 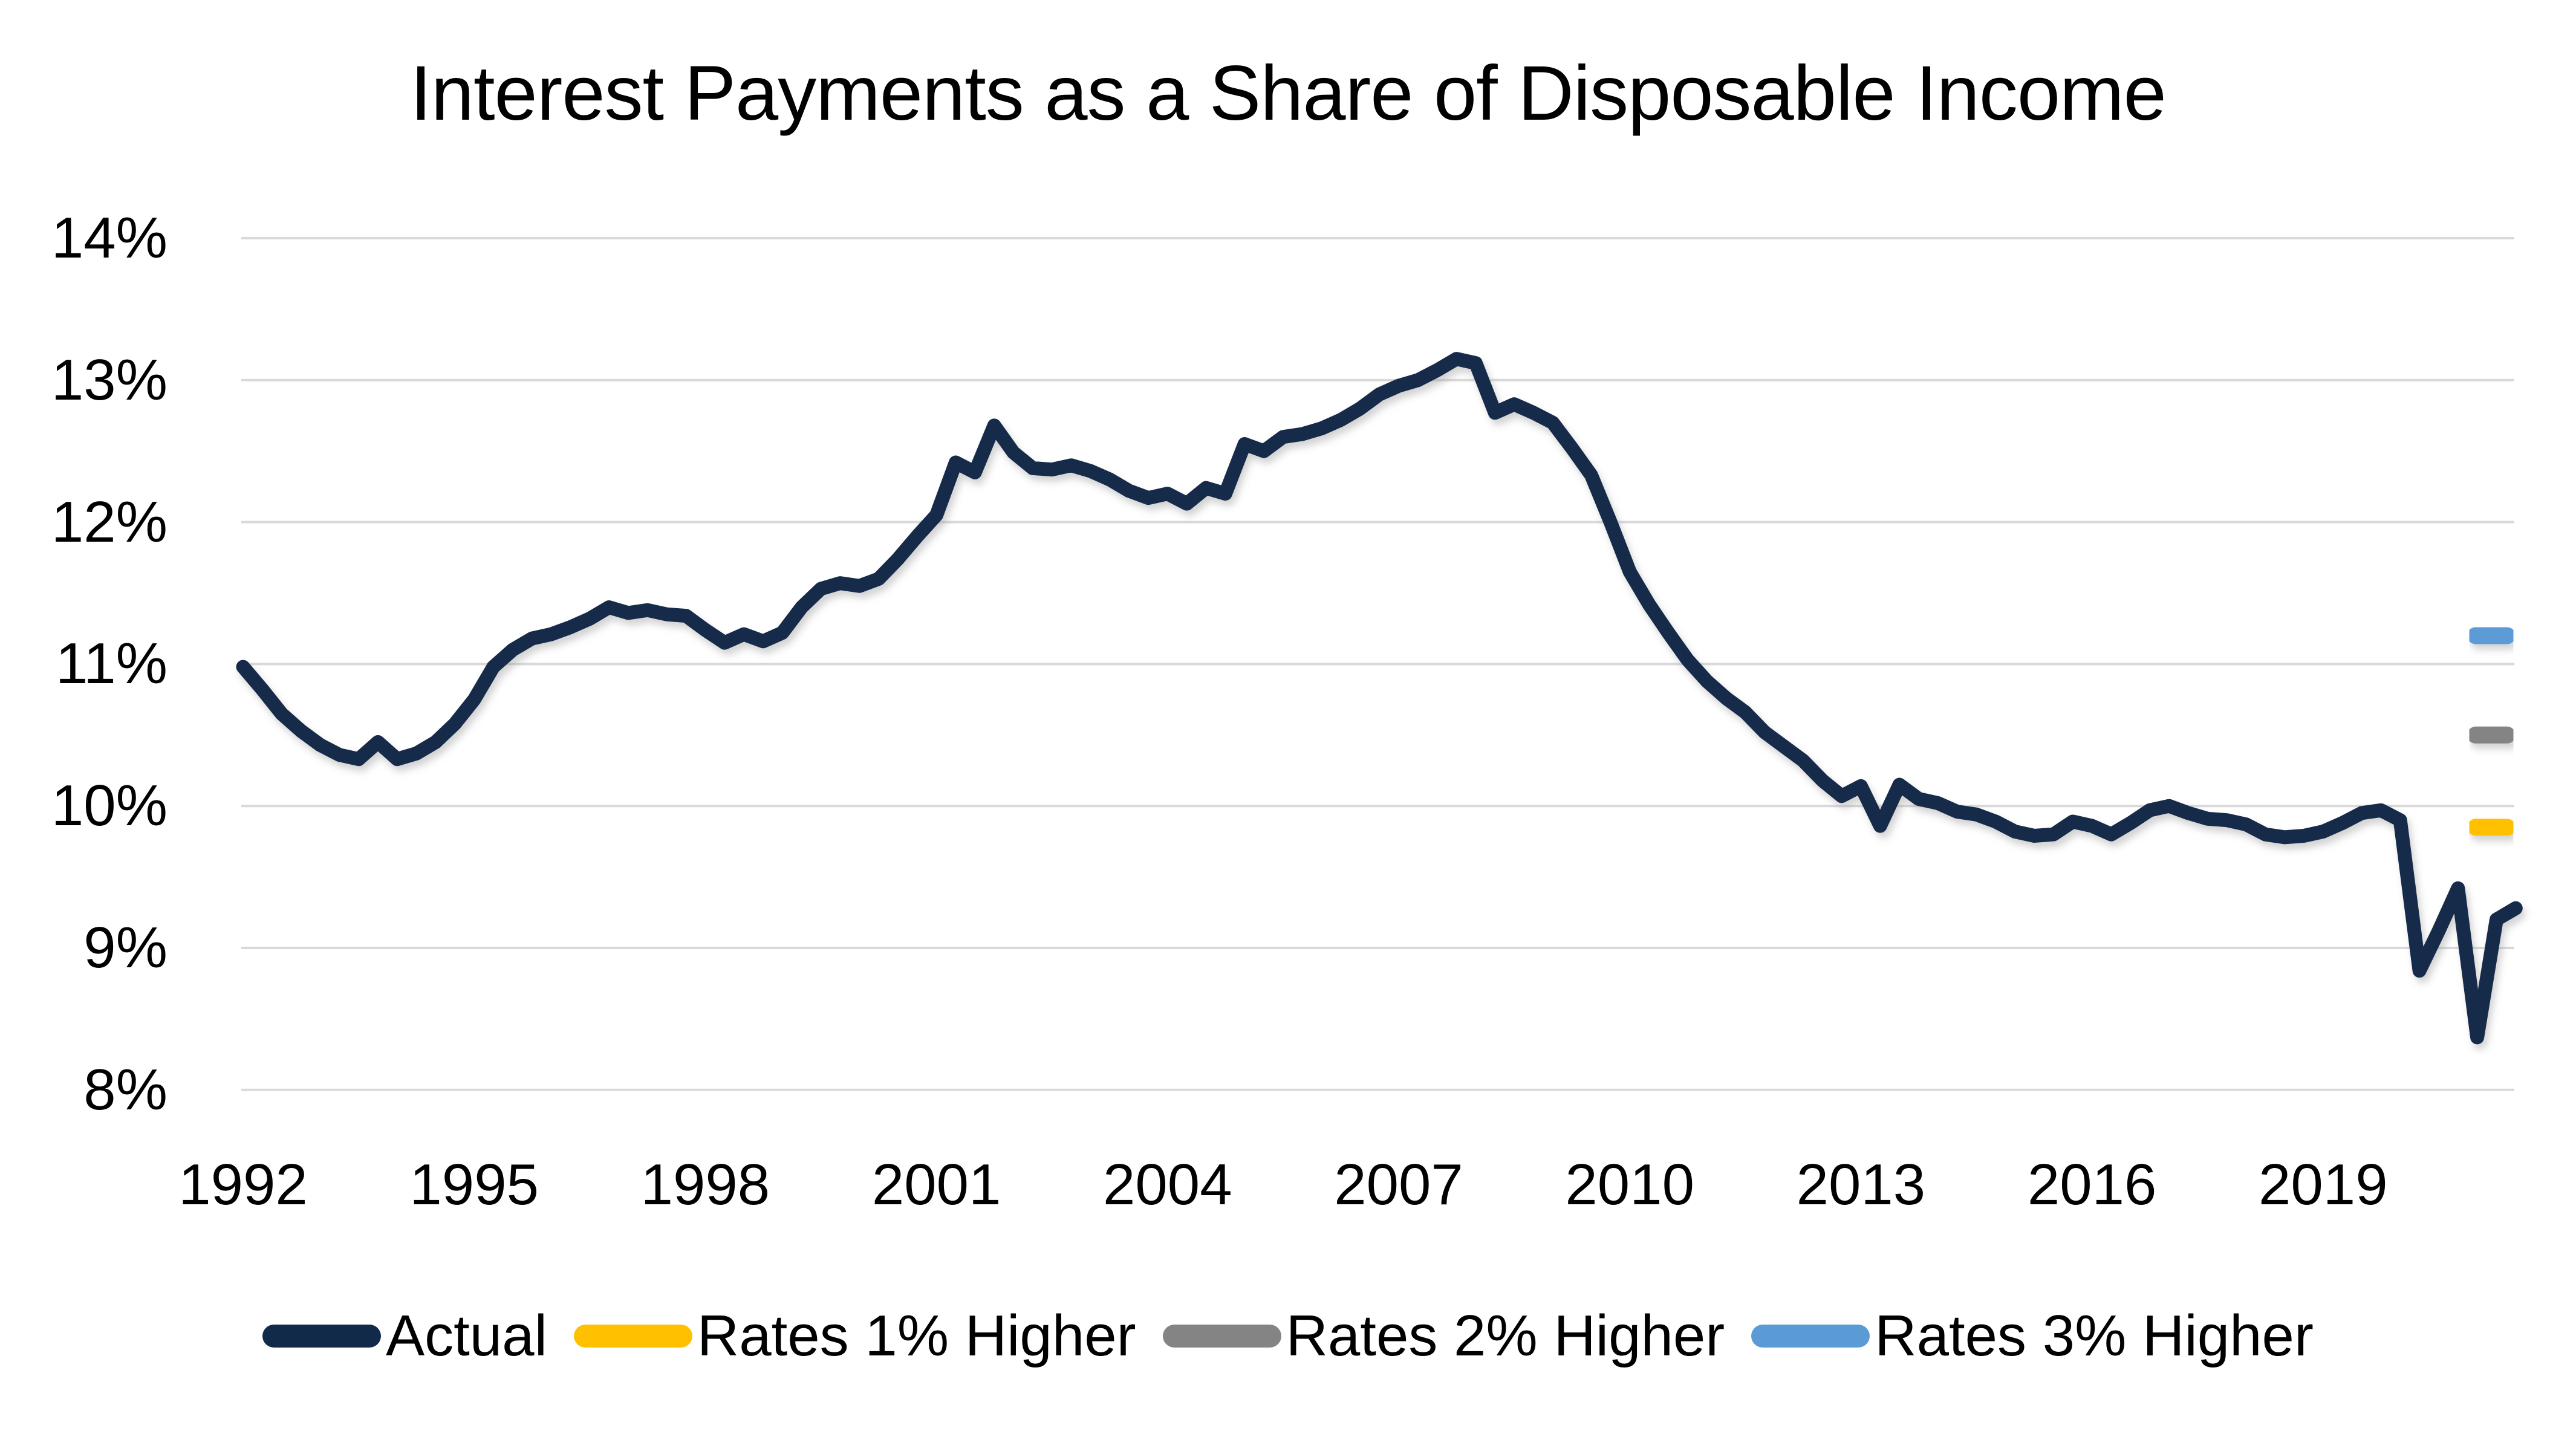 What do you see at coordinates (1810, 1336) in the screenshot?
I see `legend-swatch-rates-3pct-higher` at bounding box center [1810, 1336].